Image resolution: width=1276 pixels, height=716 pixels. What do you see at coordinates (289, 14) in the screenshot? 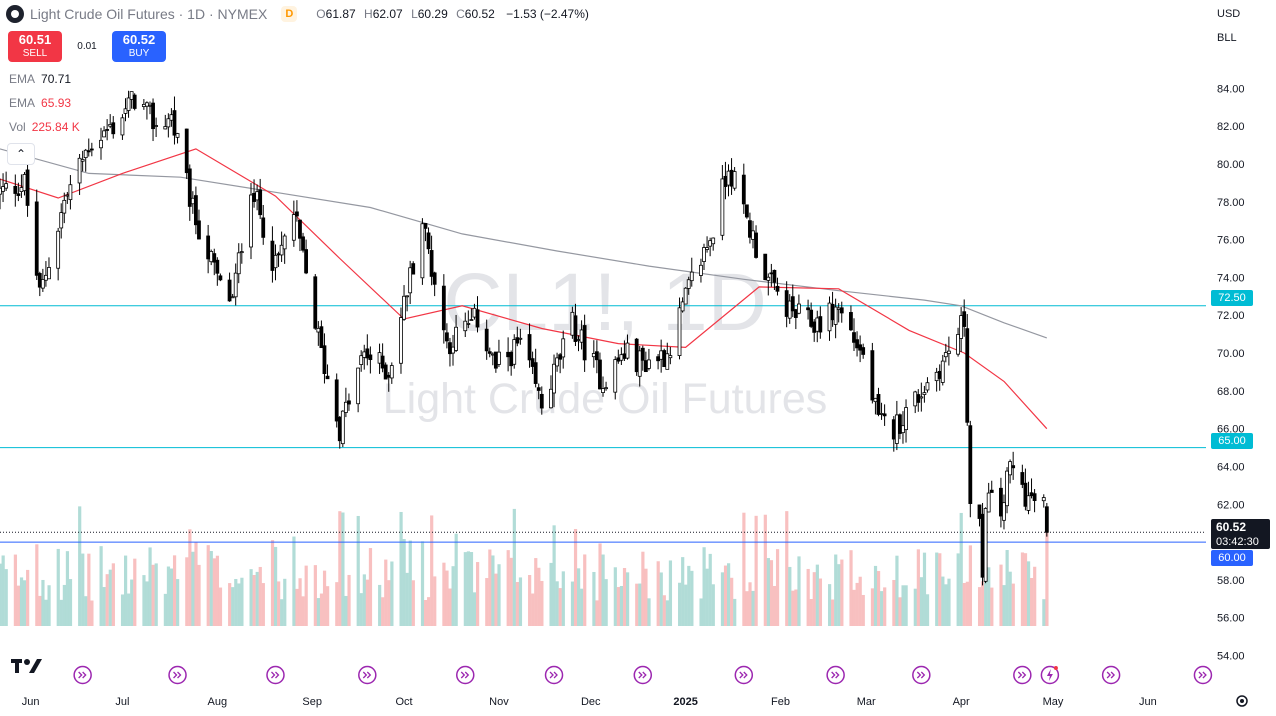
I see `delayed-data-badge: D` at bounding box center [289, 14].